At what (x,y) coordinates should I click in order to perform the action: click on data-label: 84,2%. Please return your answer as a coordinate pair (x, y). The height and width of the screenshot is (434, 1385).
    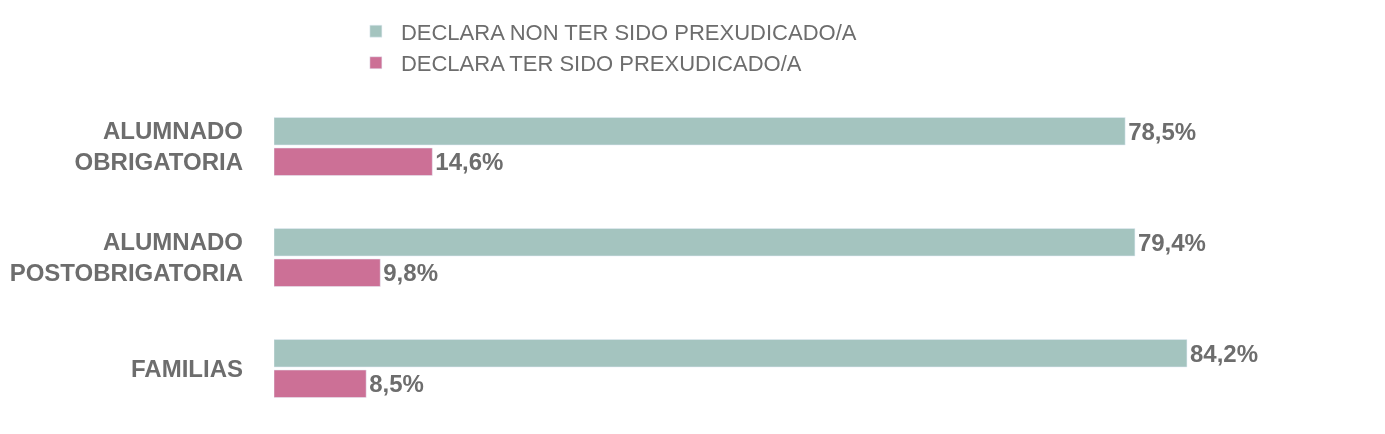
    Looking at the image, I should click on (1224, 353).